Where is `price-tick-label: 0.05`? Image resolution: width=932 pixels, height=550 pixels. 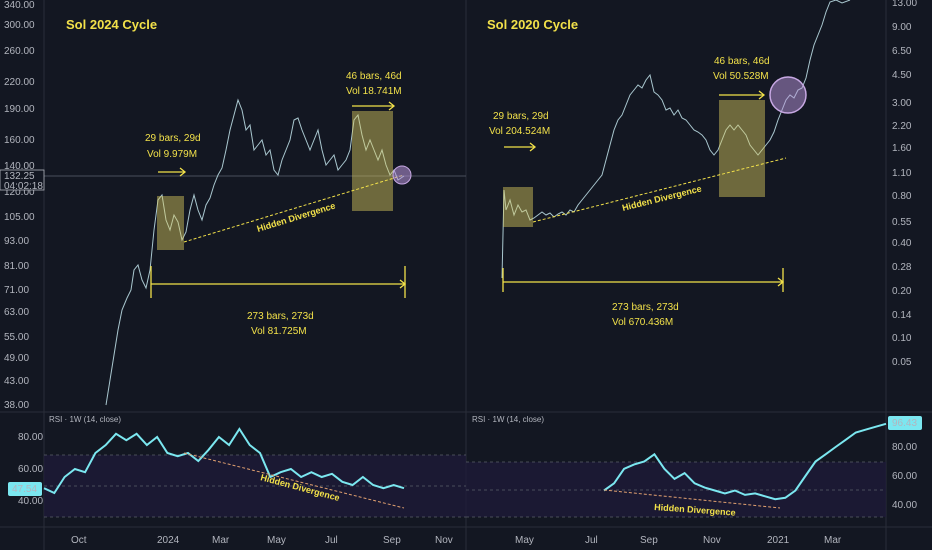
price-tick-label: 0.05 is located at coordinates (902, 362).